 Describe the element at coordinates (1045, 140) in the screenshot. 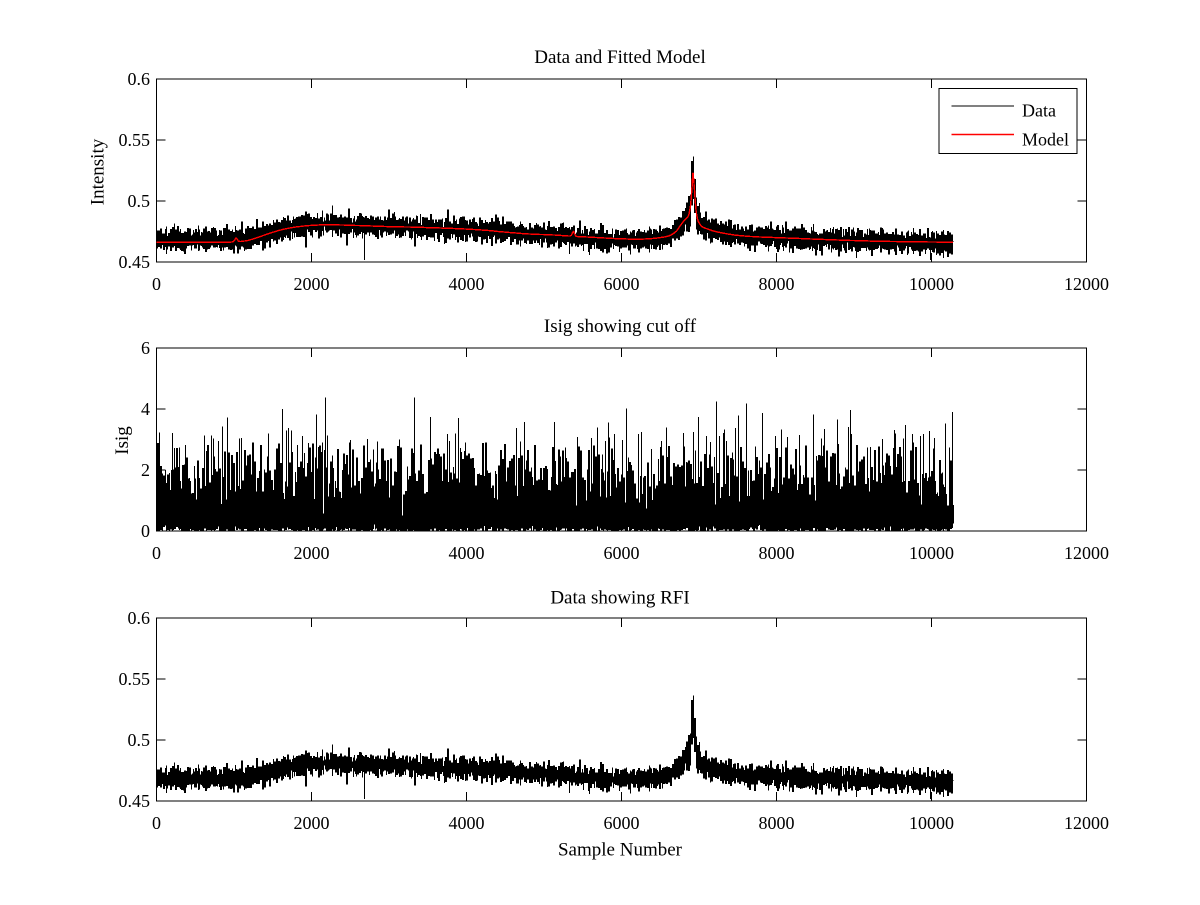

I see `svg-text: Model` at that location.